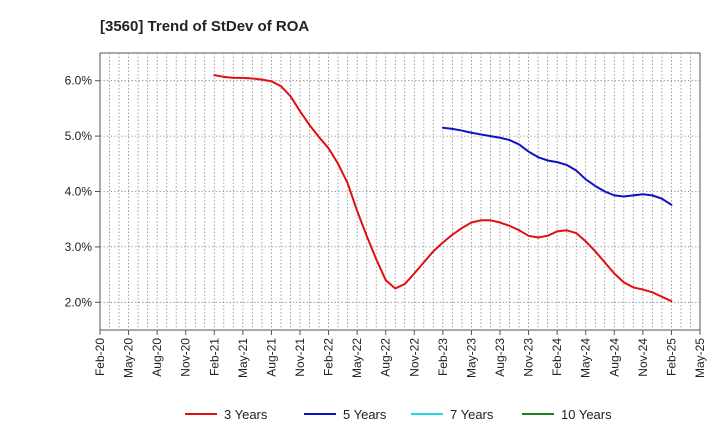  Describe the element at coordinates (329, 357) in the screenshot. I see `x-tick-label: Feb-22` at that location.